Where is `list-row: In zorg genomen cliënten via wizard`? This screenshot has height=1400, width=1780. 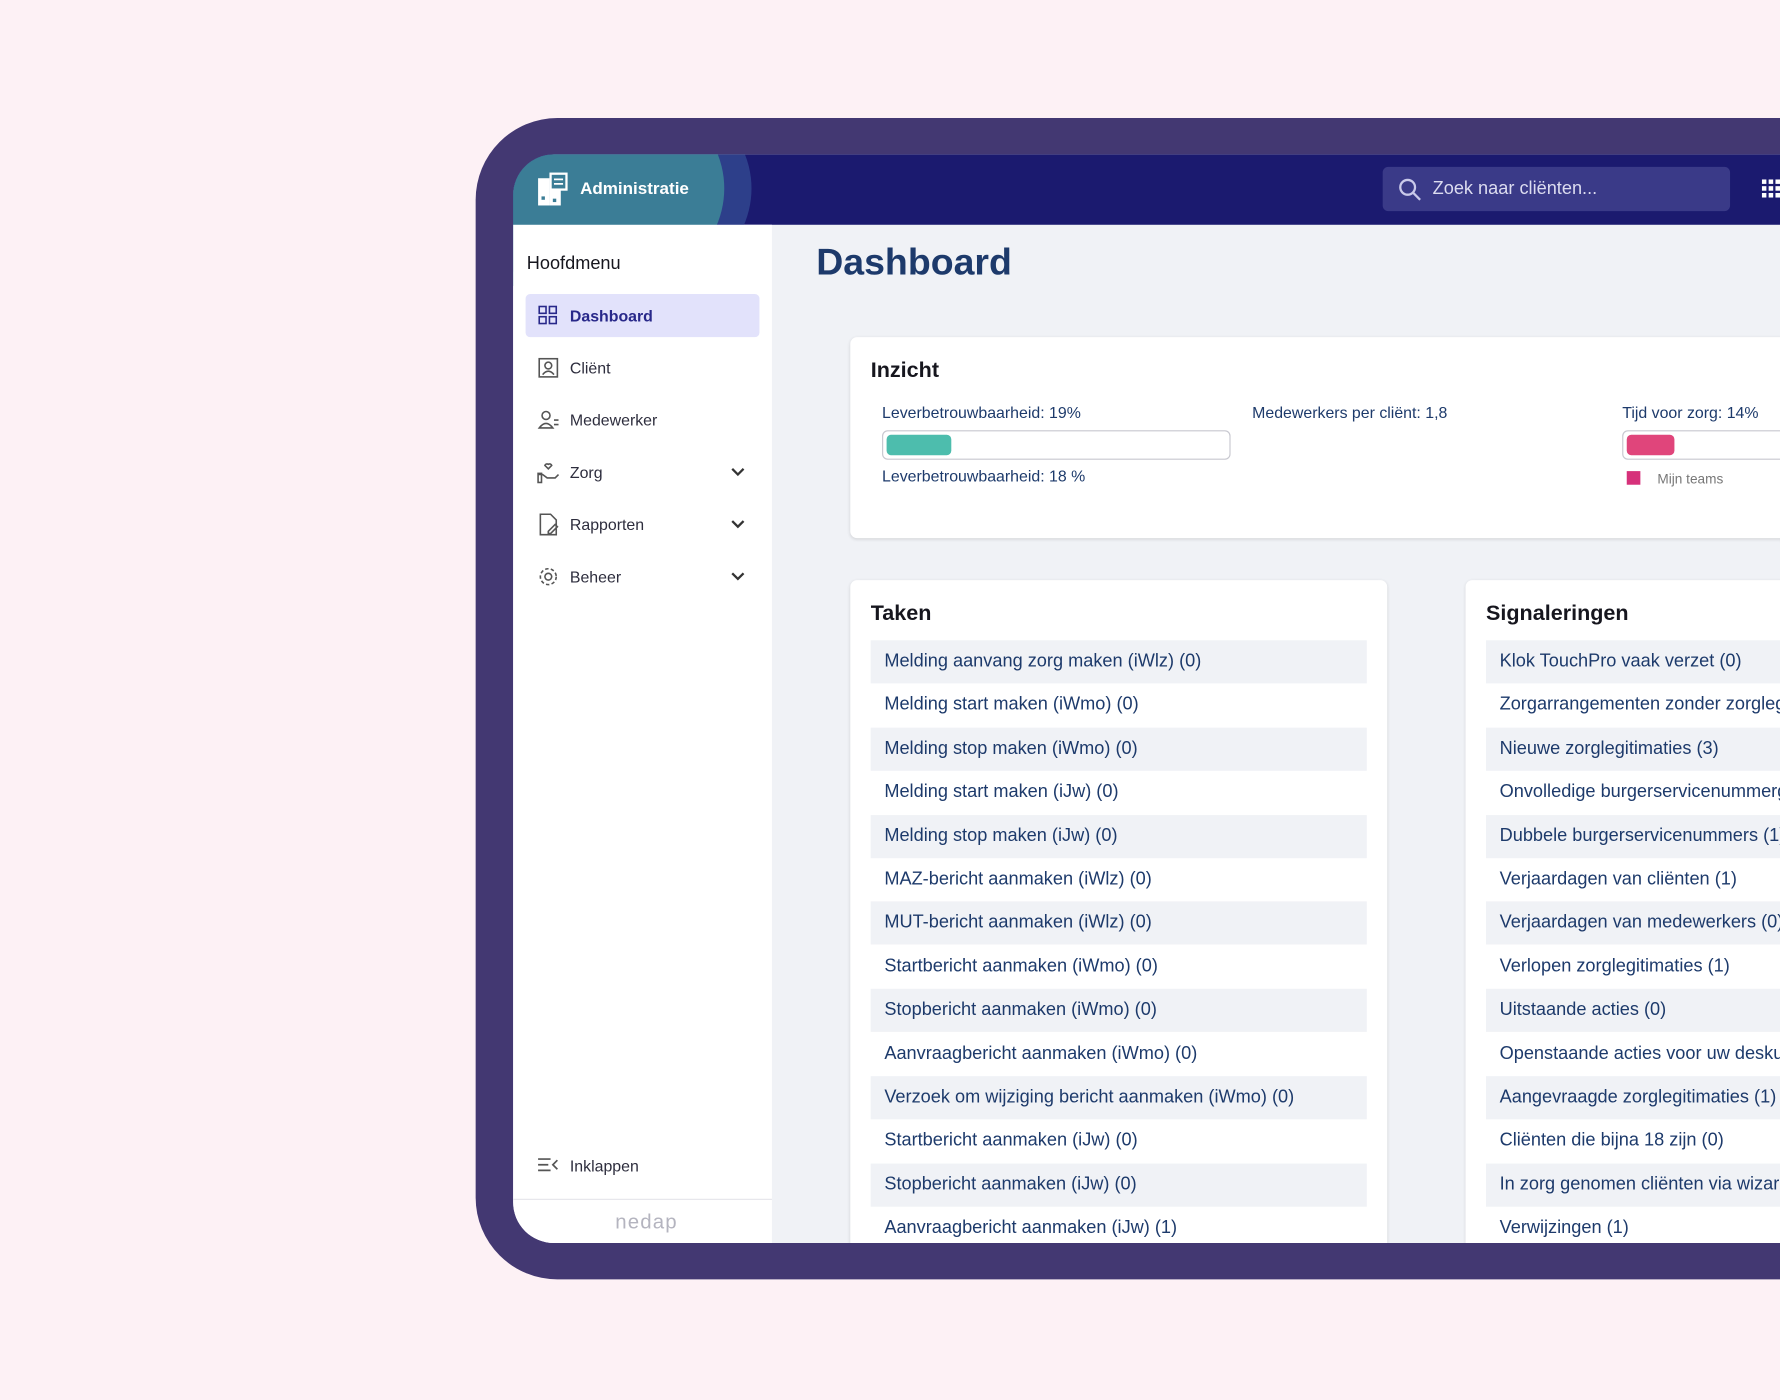
list-row: In zorg genomen cliënten via wizard is located at coordinates (1632, 1185).